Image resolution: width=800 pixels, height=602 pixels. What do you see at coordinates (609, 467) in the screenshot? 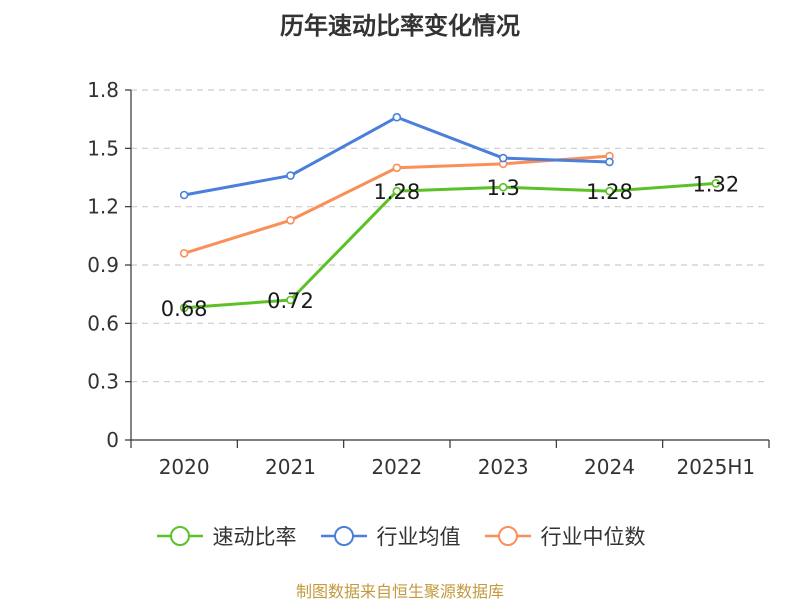
I see `x-tick-label: 2024` at bounding box center [609, 467].